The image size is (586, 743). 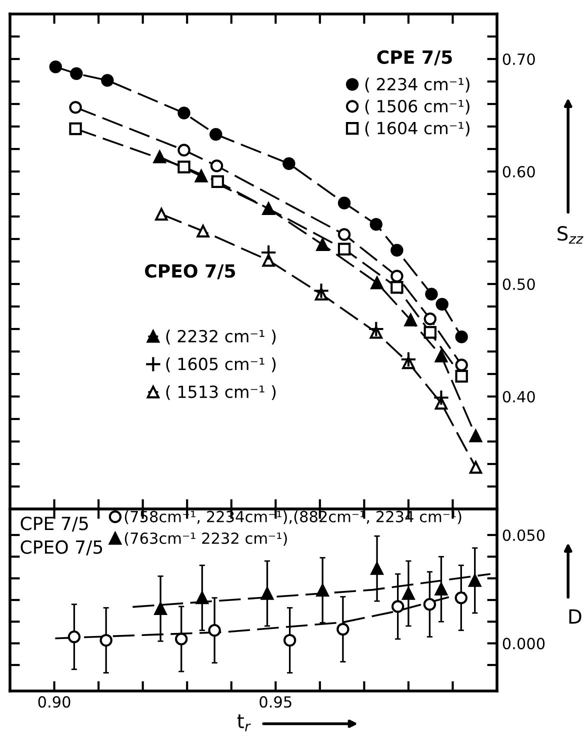 I want to click on x-tick-label: 0.90, so click(x=54, y=702).